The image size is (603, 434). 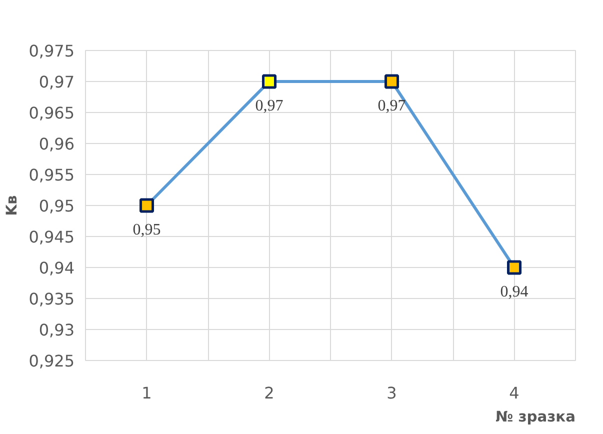 What do you see at coordinates (56, 206) in the screenshot?
I see `y-tick-label: 0,95` at bounding box center [56, 206].